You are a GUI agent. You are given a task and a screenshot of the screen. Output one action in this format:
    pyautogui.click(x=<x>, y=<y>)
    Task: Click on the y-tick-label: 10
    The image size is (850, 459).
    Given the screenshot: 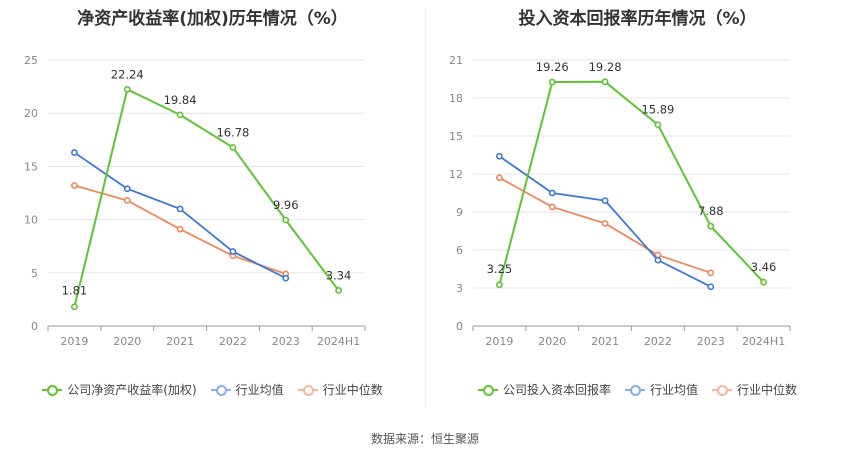 What is the action you would take?
    pyautogui.click(x=31, y=220)
    